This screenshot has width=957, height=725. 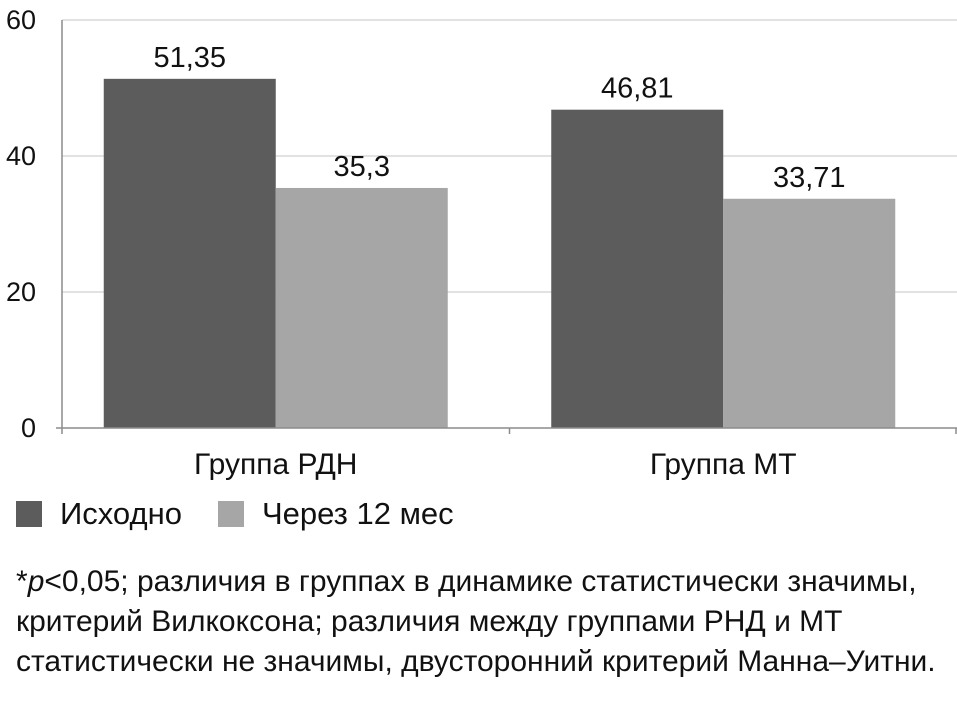 I want to click on data-label-1-0: 46,81, so click(x=637, y=89).